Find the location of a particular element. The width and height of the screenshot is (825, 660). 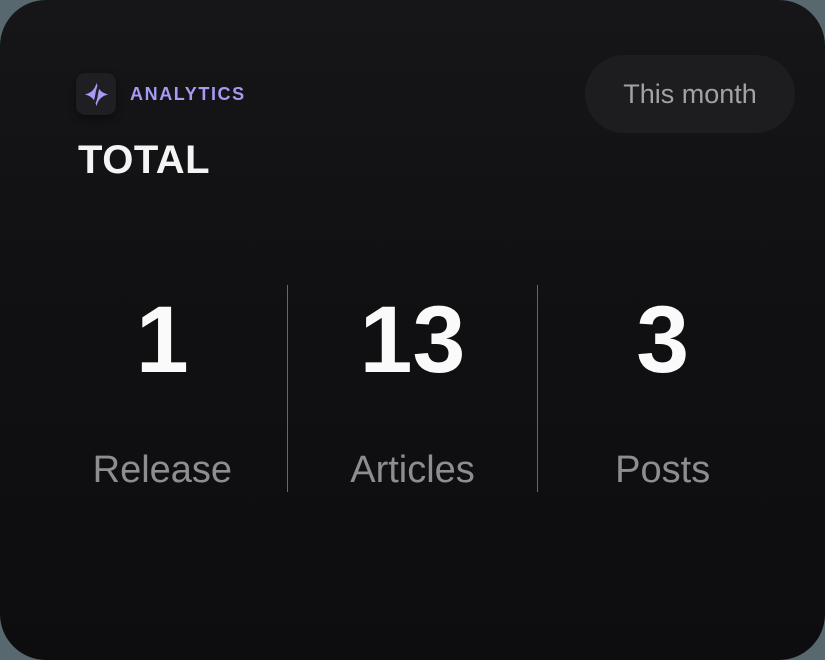

stat-value: 13 is located at coordinates (412, 340).